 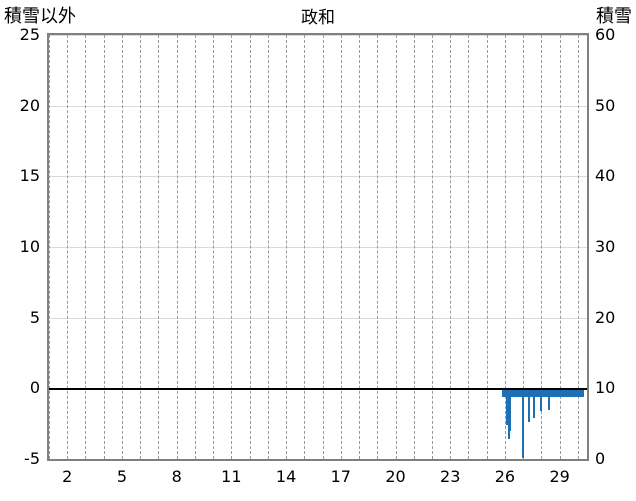 What do you see at coordinates (505, 476) in the screenshot?
I see `x-tick: 26` at bounding box center [505, 476].